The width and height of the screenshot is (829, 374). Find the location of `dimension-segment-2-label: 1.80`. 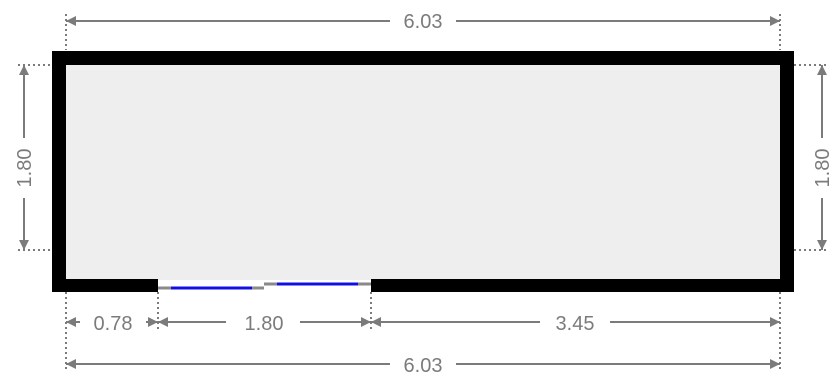

dimension-segment-2-label: 1.80 is located at coordinates (264, 324).